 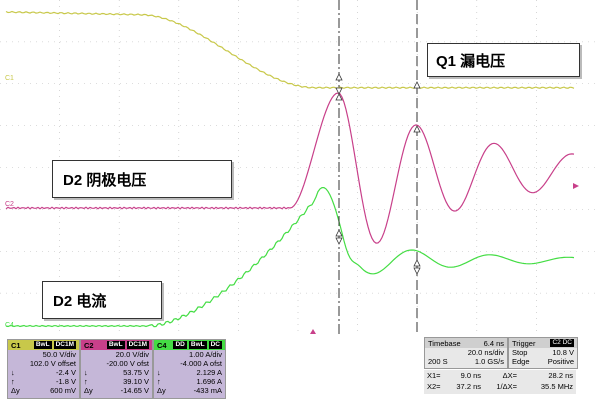 I want to click on annotation-q1-drain-voltage: Q1 漏电压, so click(x=503, y=60).